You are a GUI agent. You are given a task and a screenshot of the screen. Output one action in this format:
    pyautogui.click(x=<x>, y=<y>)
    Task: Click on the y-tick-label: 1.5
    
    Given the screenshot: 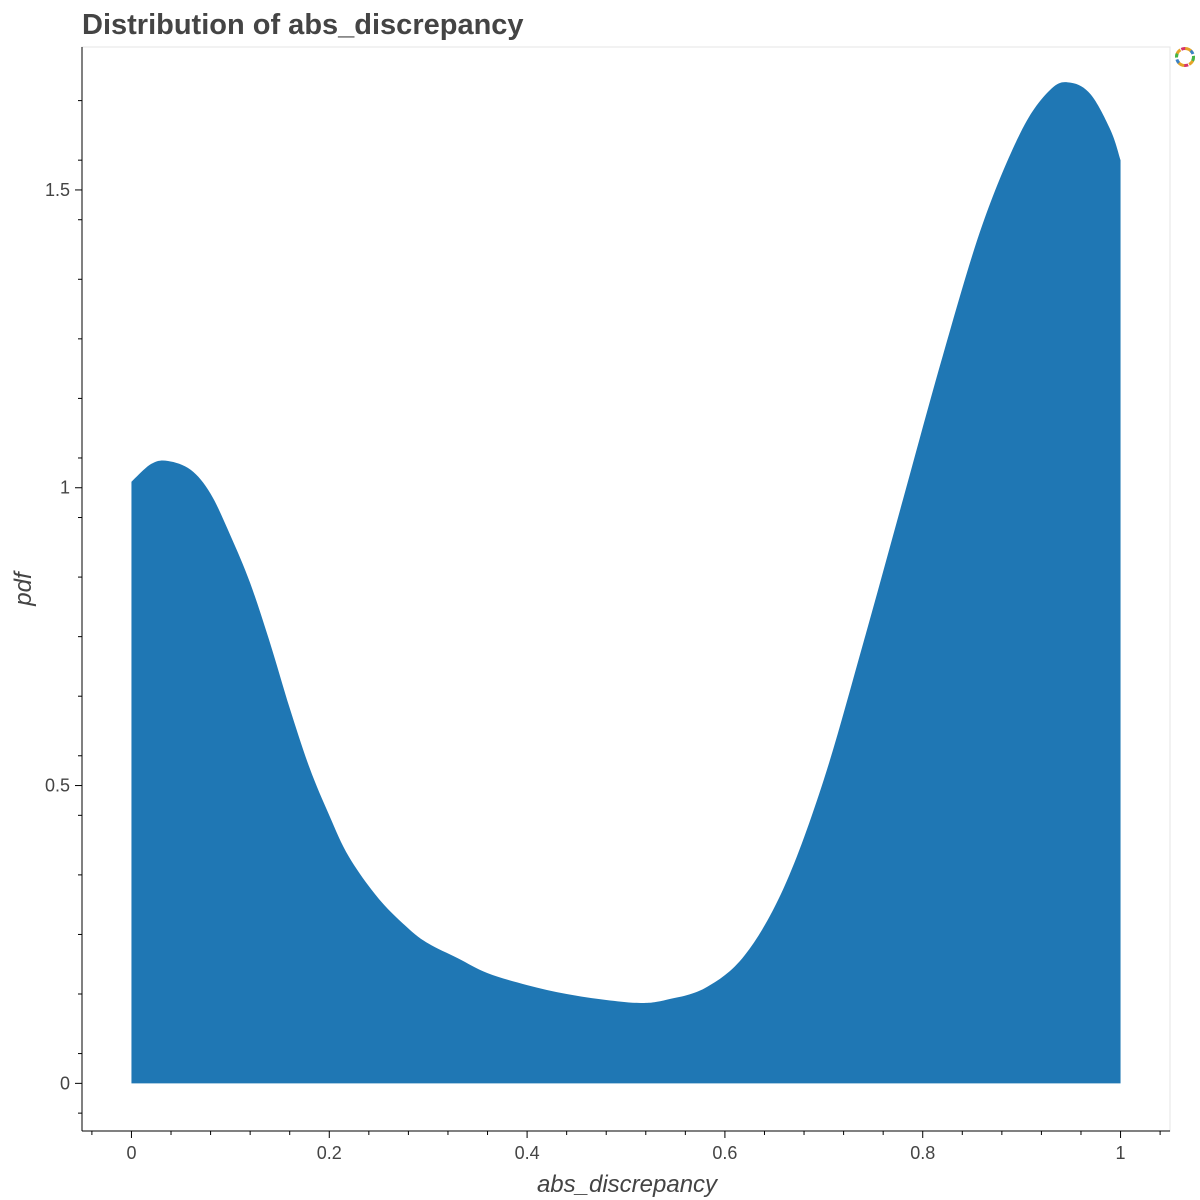 What is the action you would take?
    pyautogui.click(x=57, y=190)
    